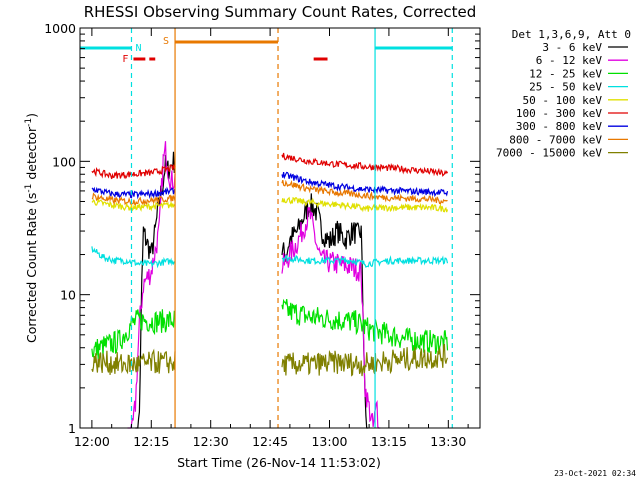 The image size is (640, 480). I want to click on legend-title: Det 1,3,6,9, Att 0, so click(571, 34).